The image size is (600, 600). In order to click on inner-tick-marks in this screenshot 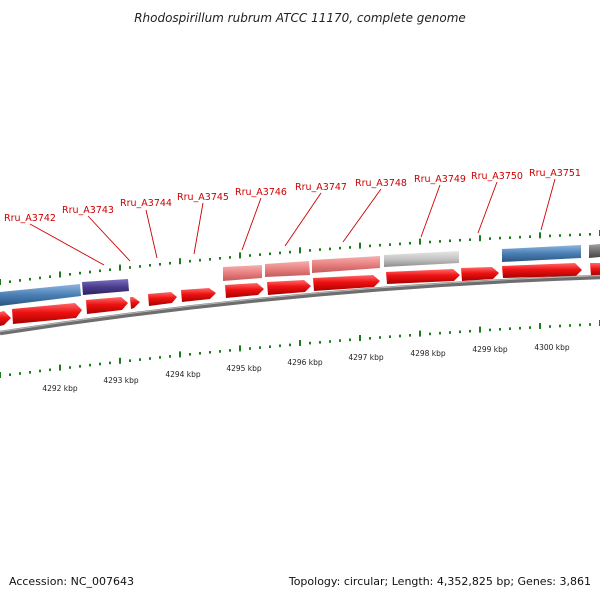, I will do `click(300, 349)`.